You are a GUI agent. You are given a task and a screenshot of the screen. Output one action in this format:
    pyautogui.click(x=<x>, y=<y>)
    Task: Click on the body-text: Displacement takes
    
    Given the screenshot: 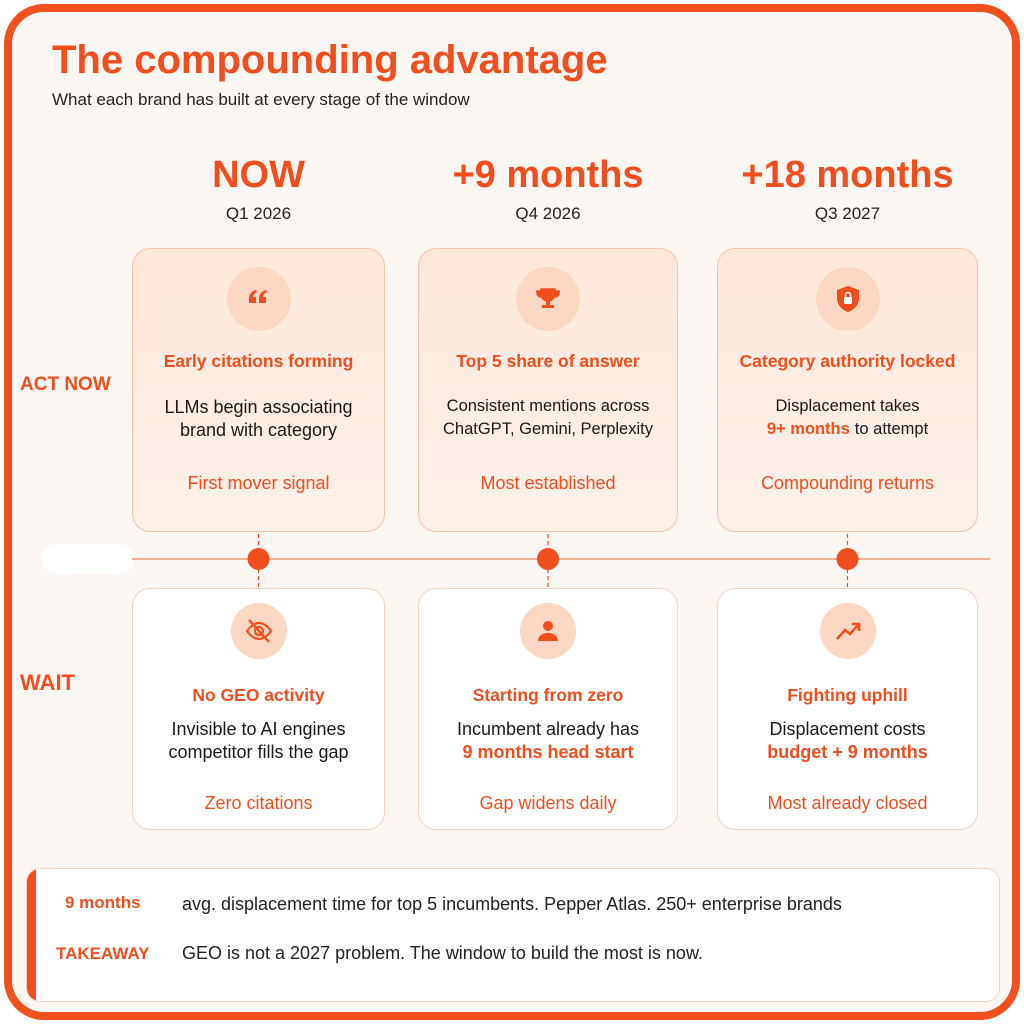 What is the action you would take?
    pyautogui.click(x=847, y=406)
    